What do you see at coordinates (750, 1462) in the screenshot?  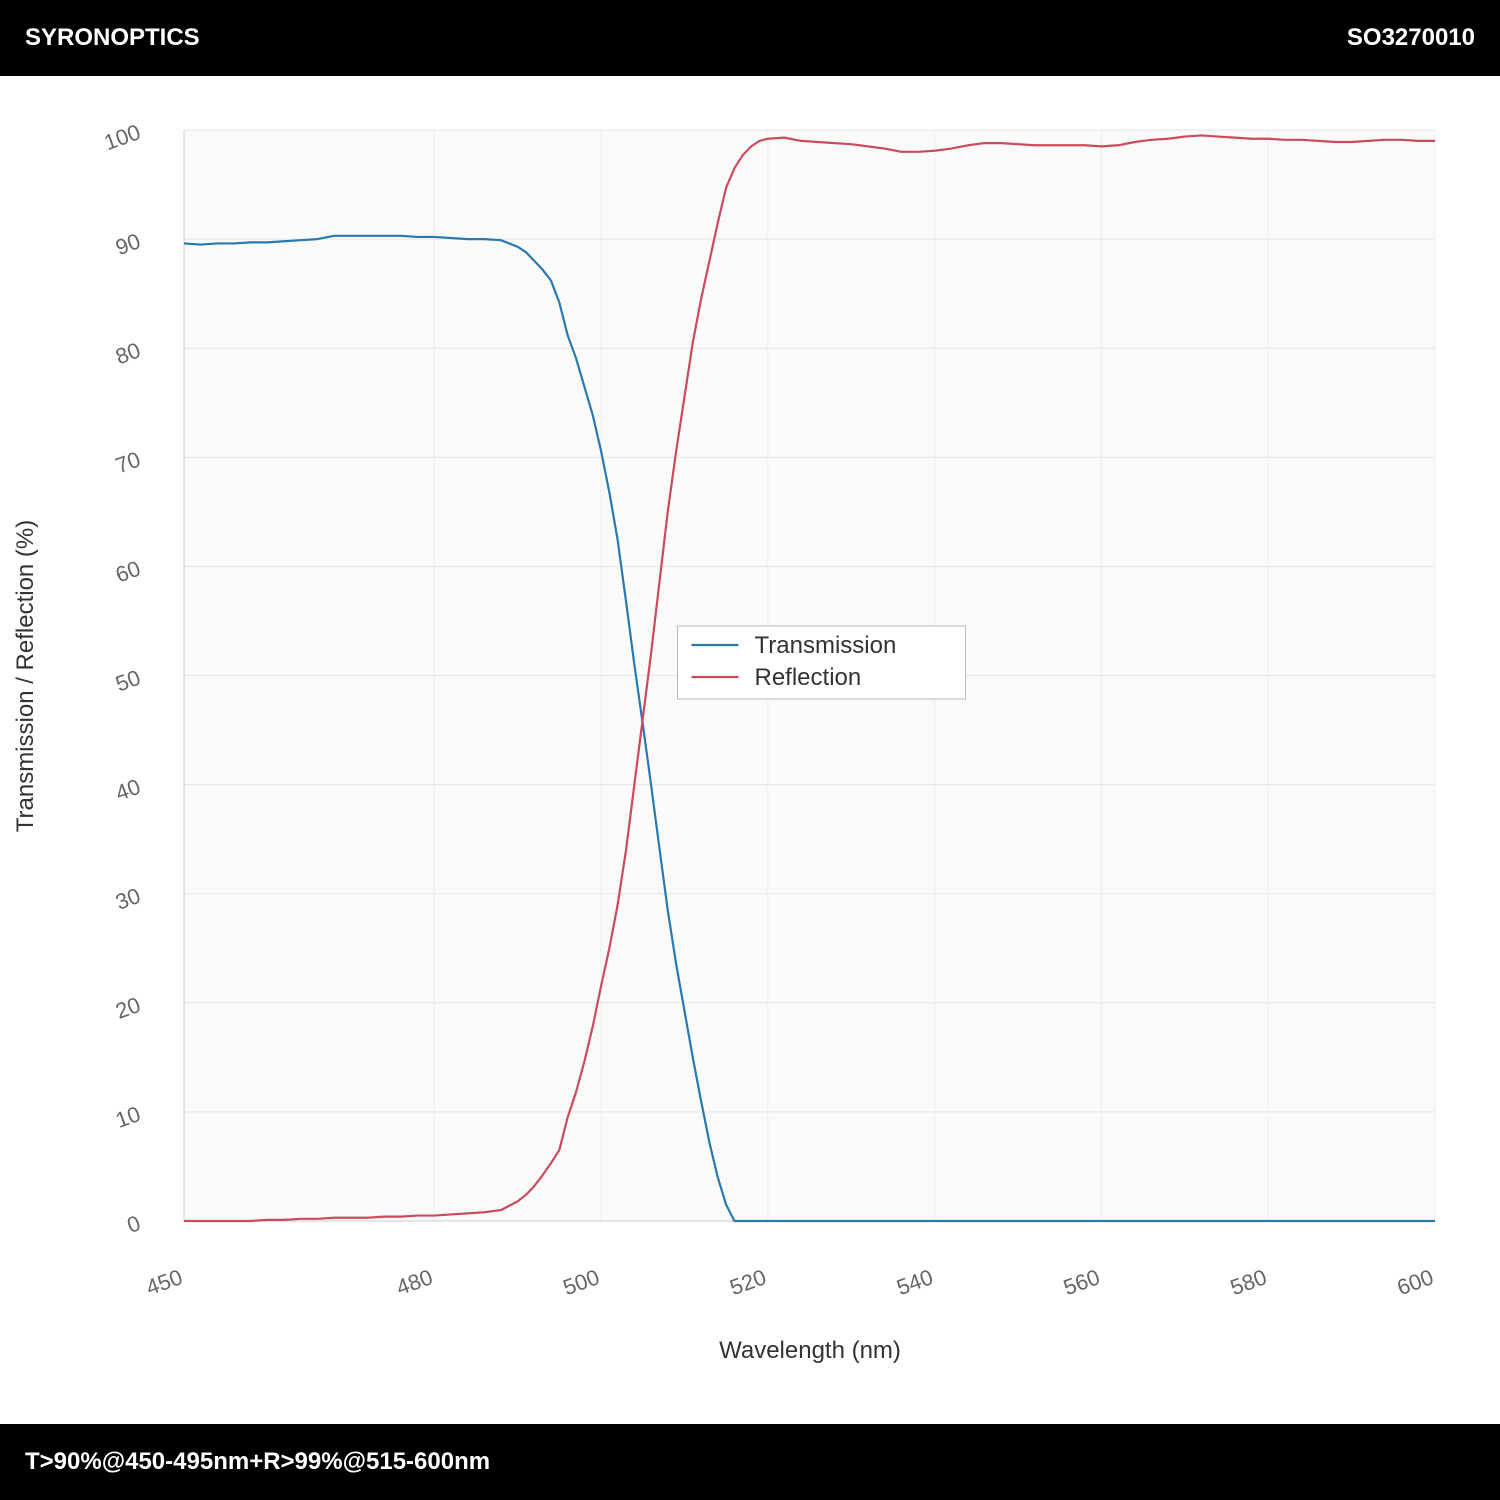 I see `footer: T>90%@450-495nm+R>99%@515-600nm` at bounding box center [750, 1462].